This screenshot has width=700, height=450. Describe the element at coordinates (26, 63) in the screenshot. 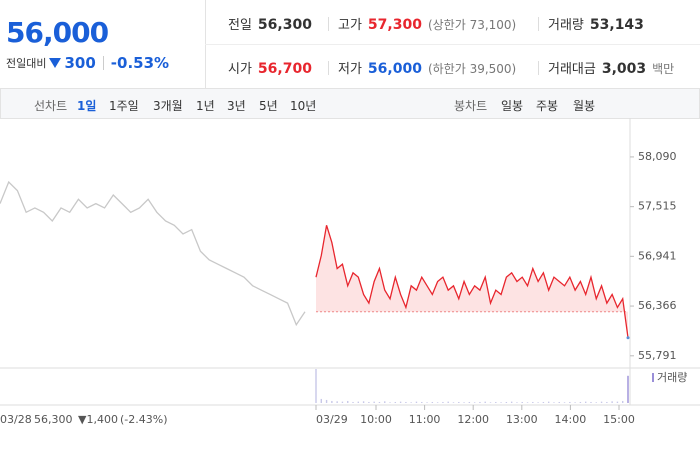

I see `change-label: 전일대비` at that location.